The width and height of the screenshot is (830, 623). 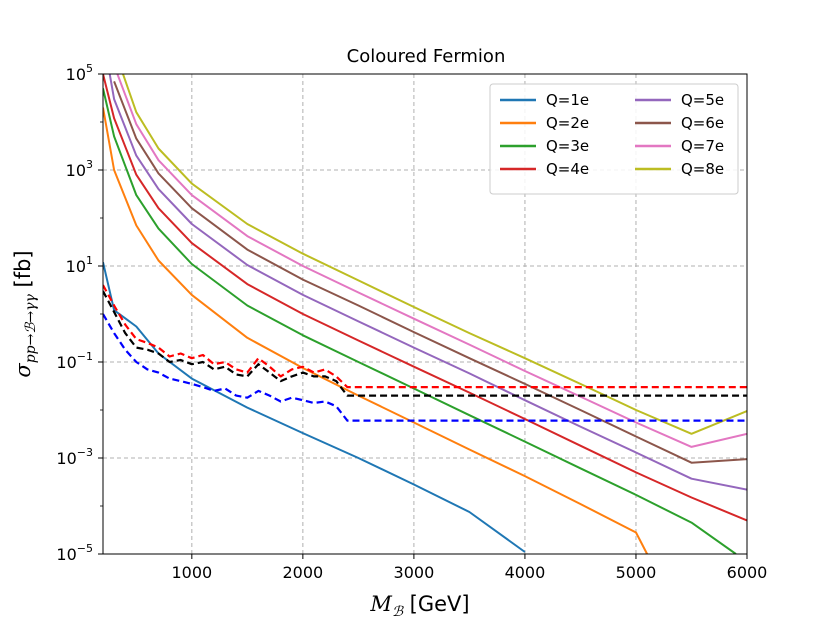 I want to click on x-tick-label: 5000, so click(x=636, y=572).